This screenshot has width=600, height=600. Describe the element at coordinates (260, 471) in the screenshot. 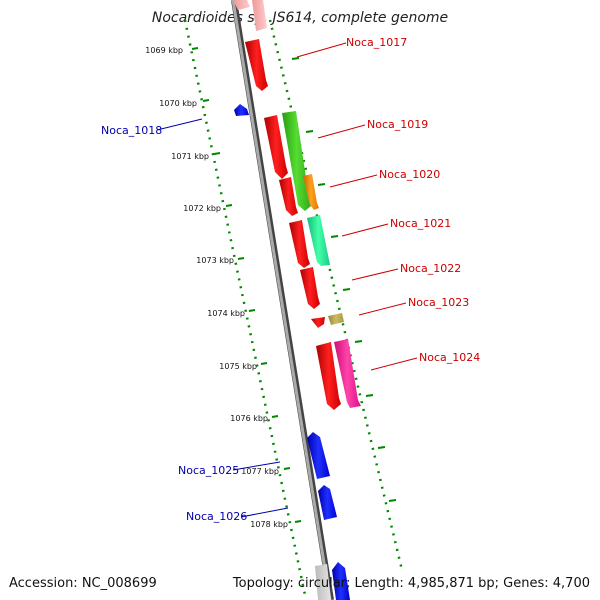

I see `tick-label: 1077 kbp` at that location.